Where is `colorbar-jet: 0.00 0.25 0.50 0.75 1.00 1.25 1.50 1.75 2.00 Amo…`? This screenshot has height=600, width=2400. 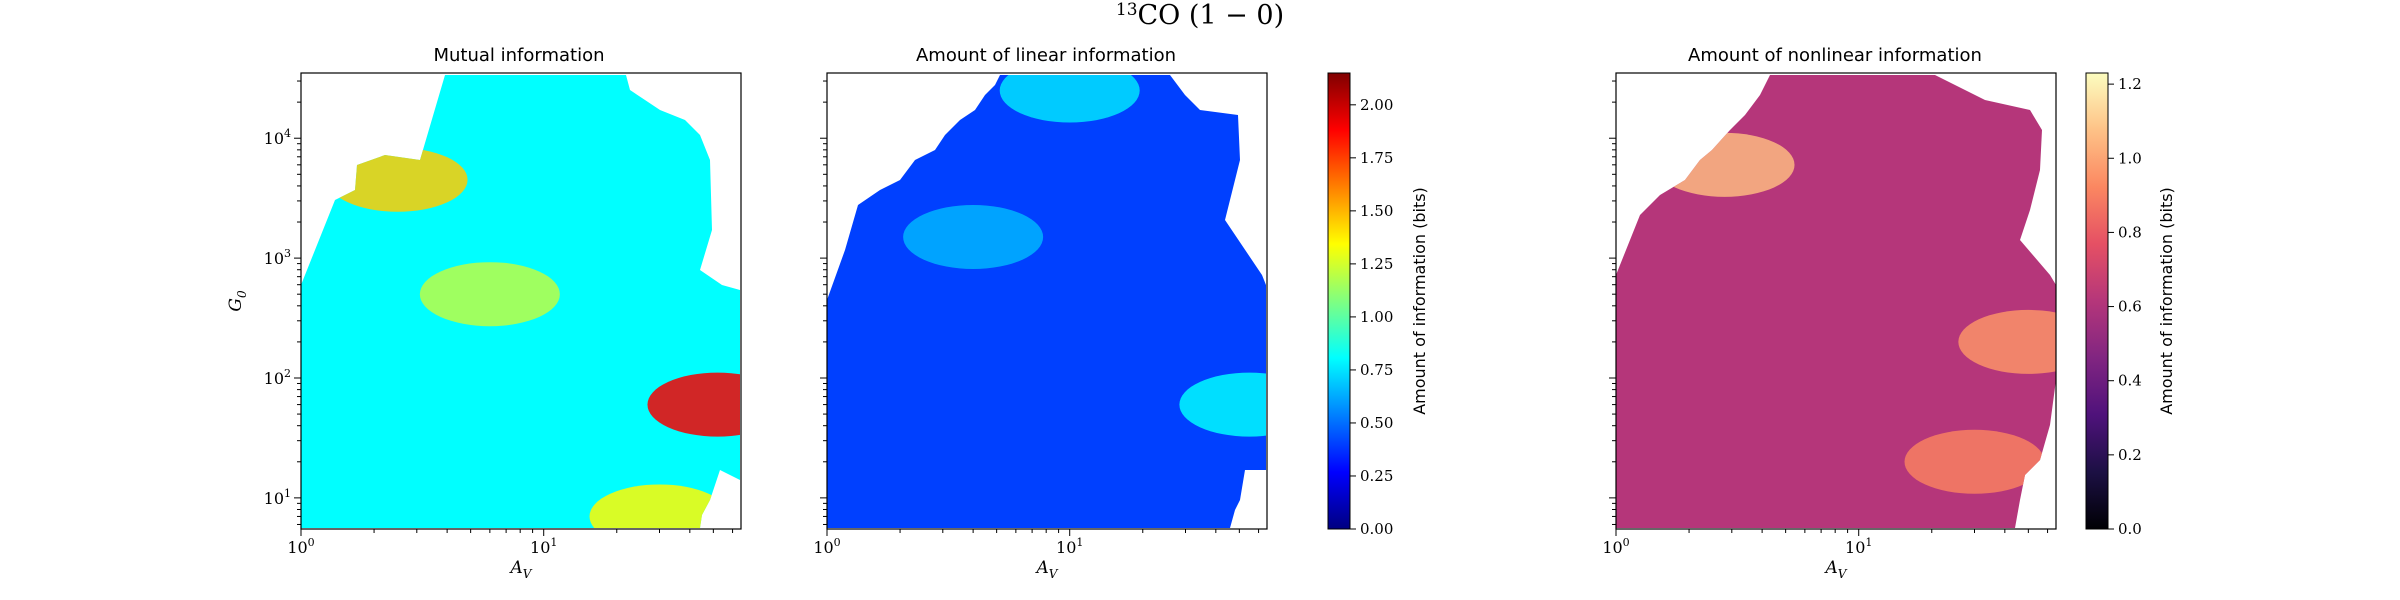
colorbar-jet: 0.00 0.25 0.50 0.75 1.00 1.25 1.50 1.75 2.00 Amo… is located at coordinates (1378, 305).